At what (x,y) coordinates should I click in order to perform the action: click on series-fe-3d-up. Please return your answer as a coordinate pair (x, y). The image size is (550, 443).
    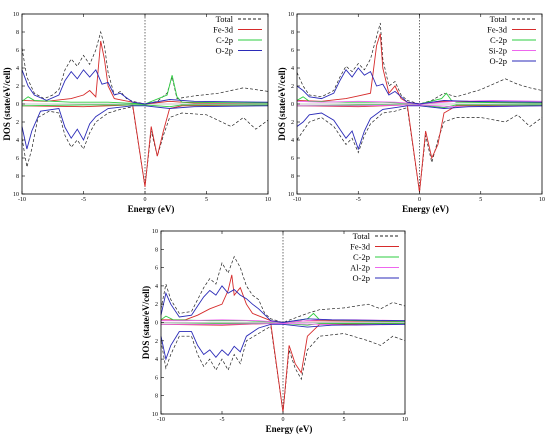
    Looking at the image, I should click on (144, 72).